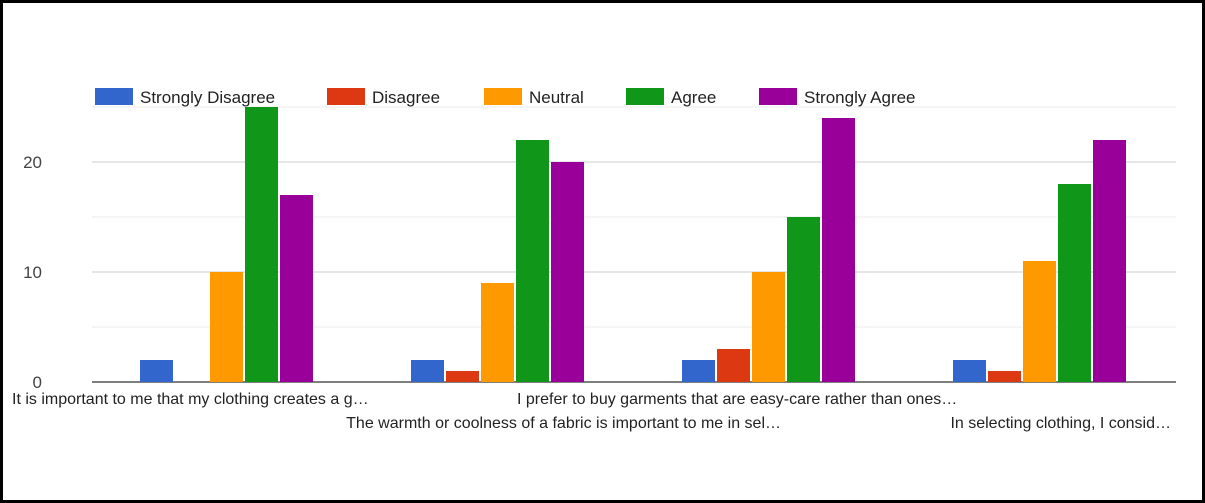 The width and height of the screenshot is (1205, 503). Describe the element at coordinates (207, 97) in the screenshot. I see `legend-label: Strongly Disagree` at that location.